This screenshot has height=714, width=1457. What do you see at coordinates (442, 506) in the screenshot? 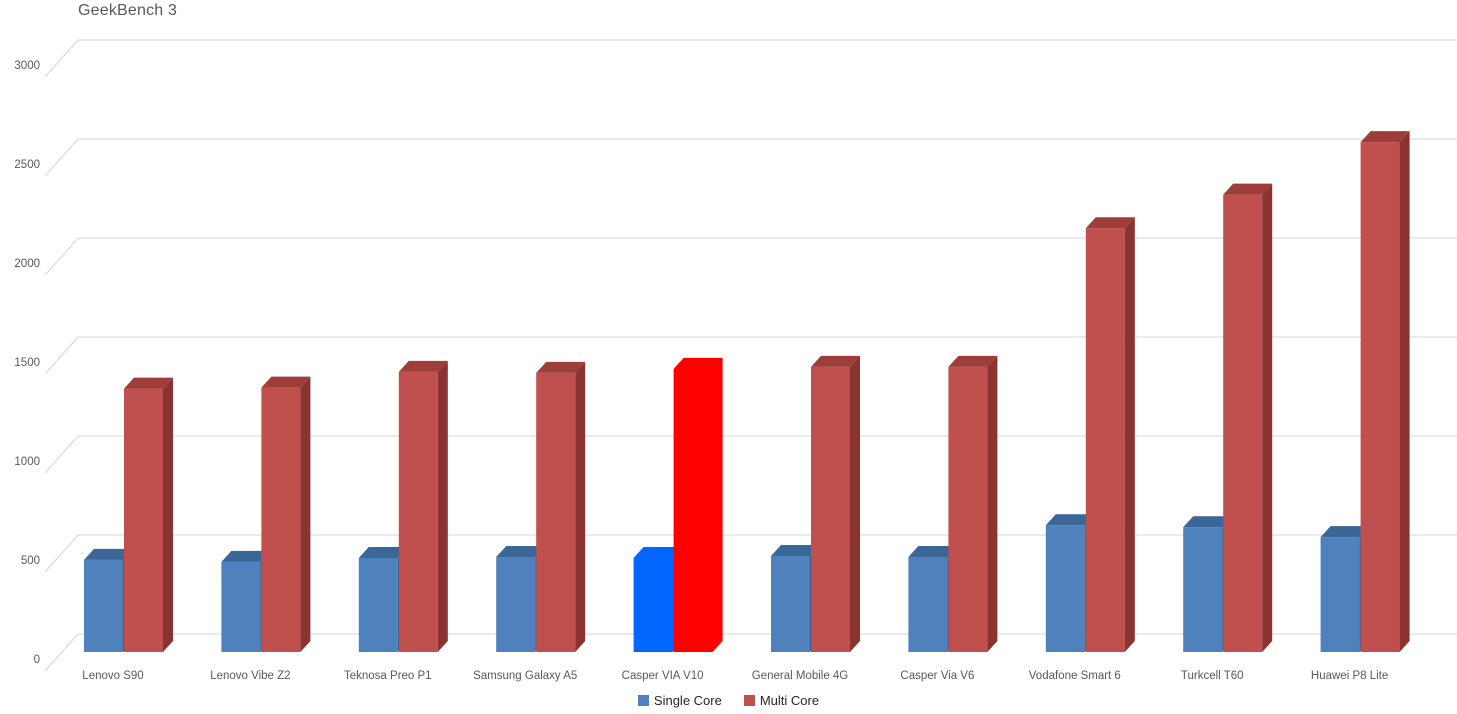
I see `bar-multi-core-teknosa-preo-p1-side` at bounding box center [442, 506].